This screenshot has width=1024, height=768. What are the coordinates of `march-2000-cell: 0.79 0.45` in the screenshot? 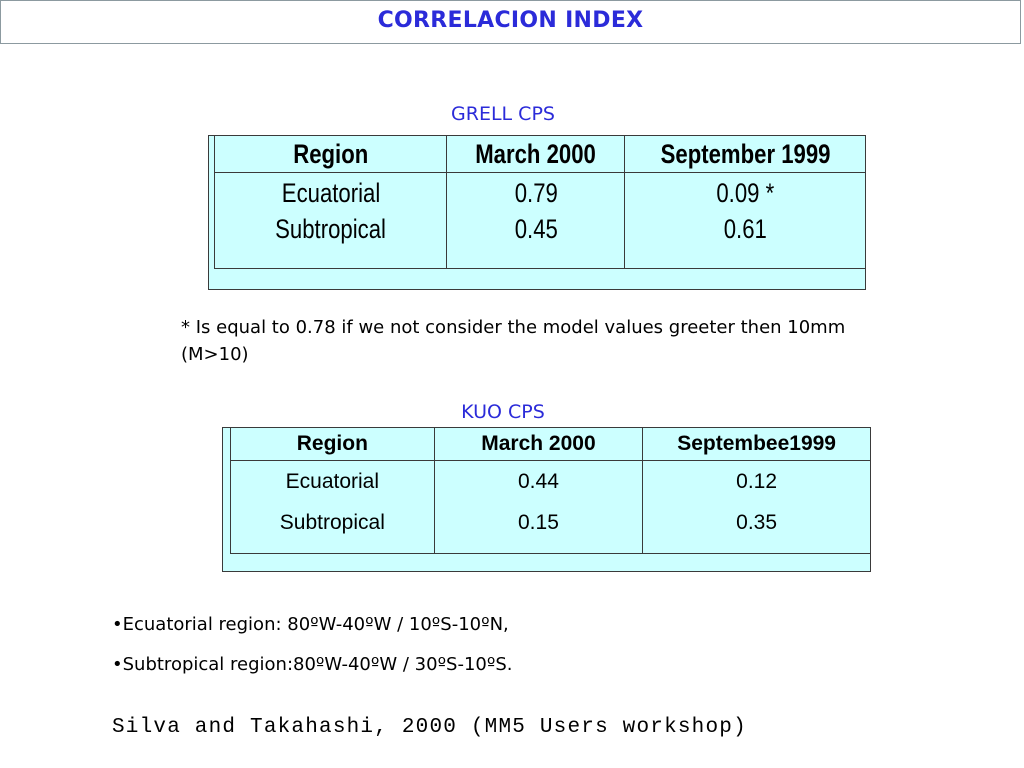 It's located at (536, 220).